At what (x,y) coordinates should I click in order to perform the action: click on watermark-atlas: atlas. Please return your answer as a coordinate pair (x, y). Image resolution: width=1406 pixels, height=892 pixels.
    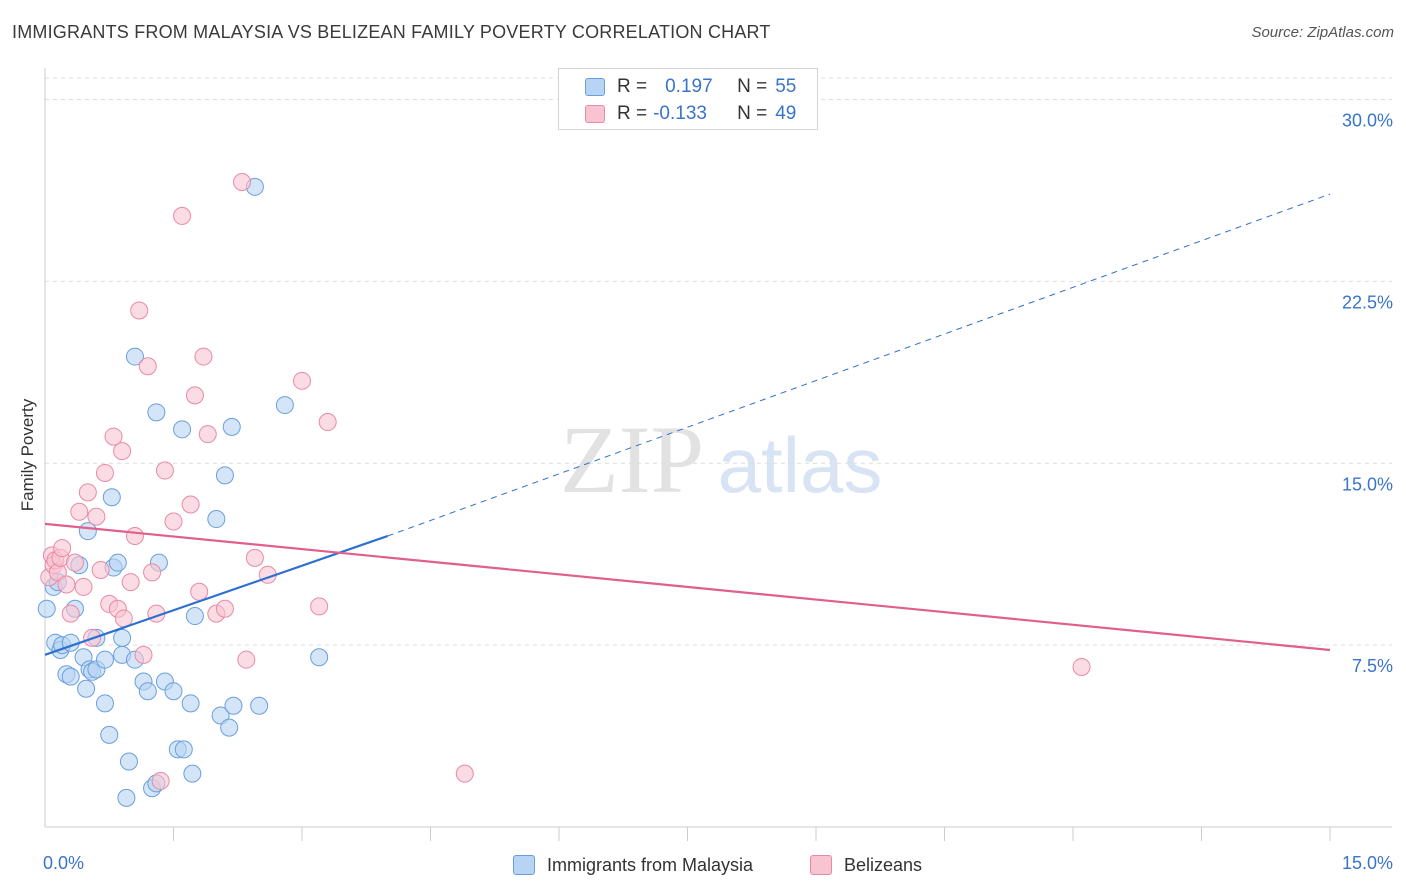
    Looking at the image, I should click on (800, 465).